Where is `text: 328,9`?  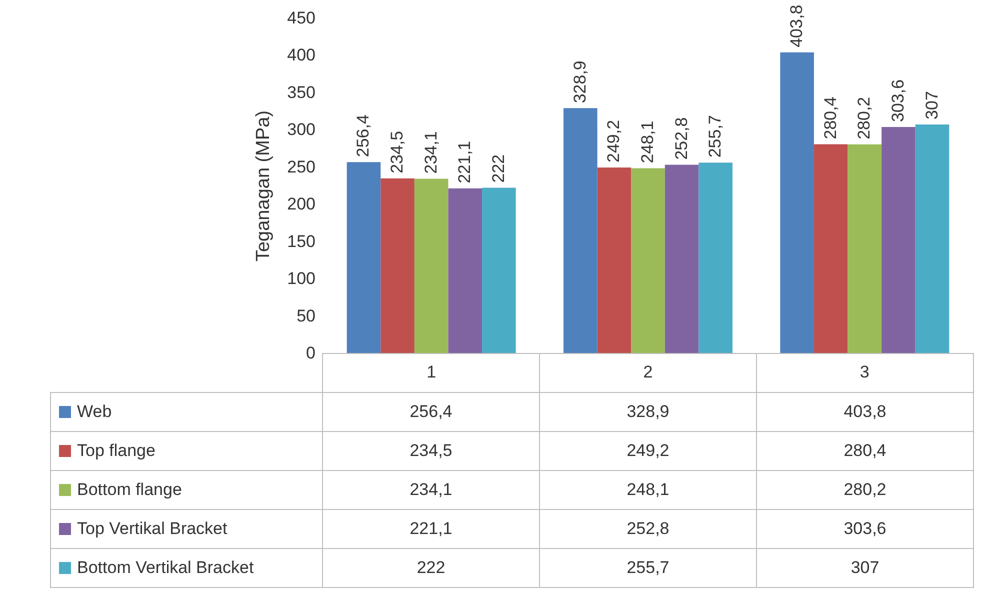
text: 328,9 is located at coordinates (580, 82).